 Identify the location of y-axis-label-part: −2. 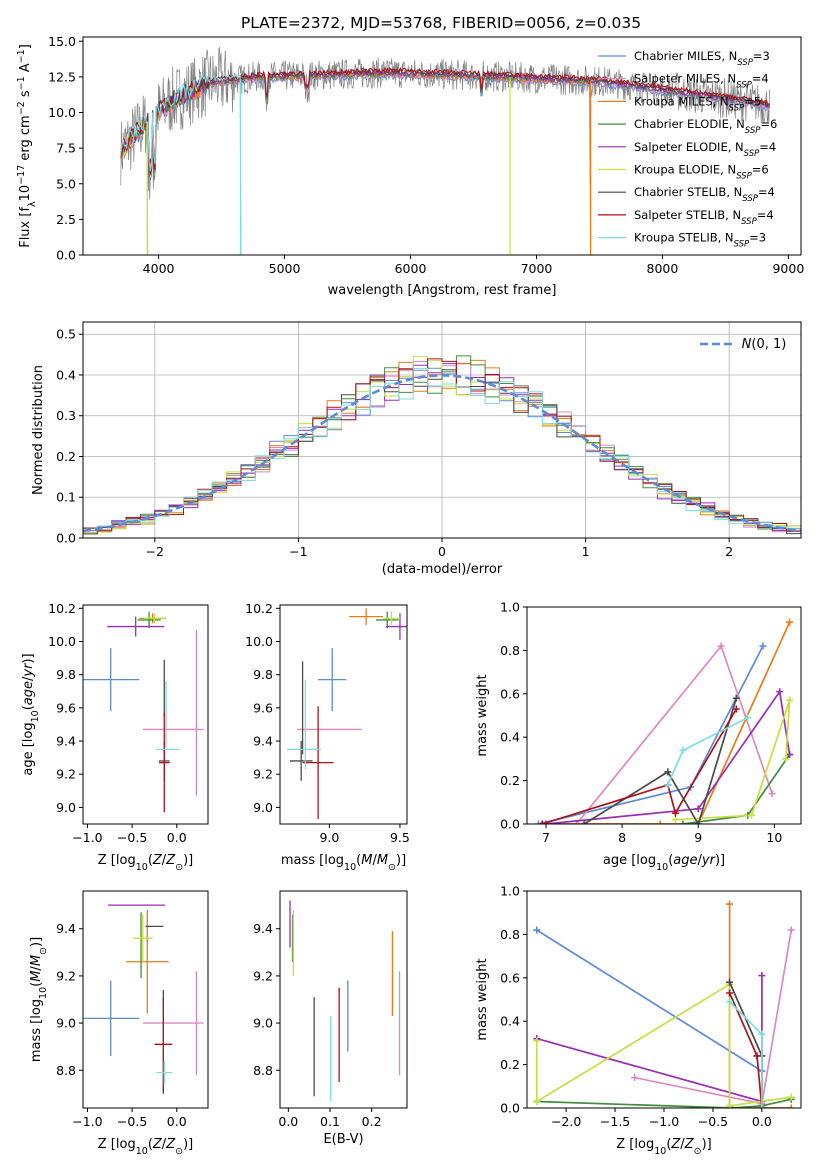
(21, 108).